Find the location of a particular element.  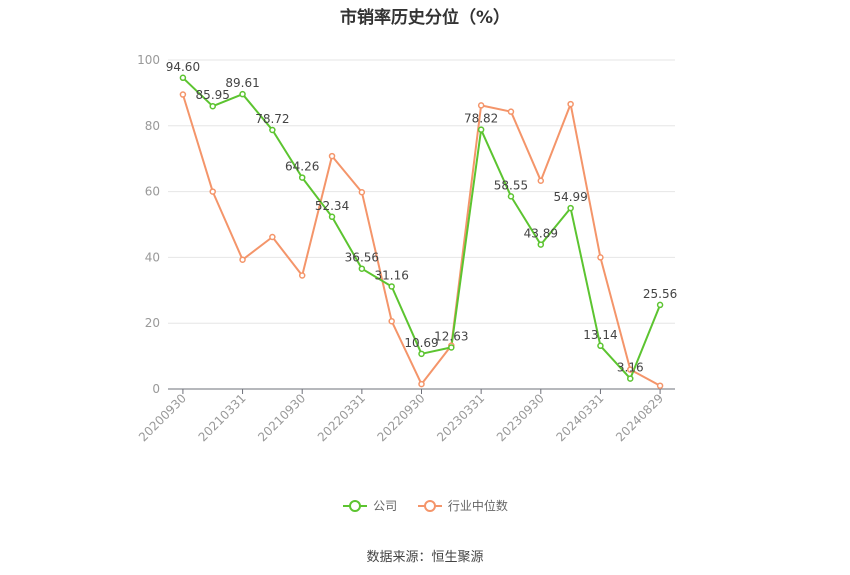

legend-swatch-company-icon is located at coordinates (355, 505).